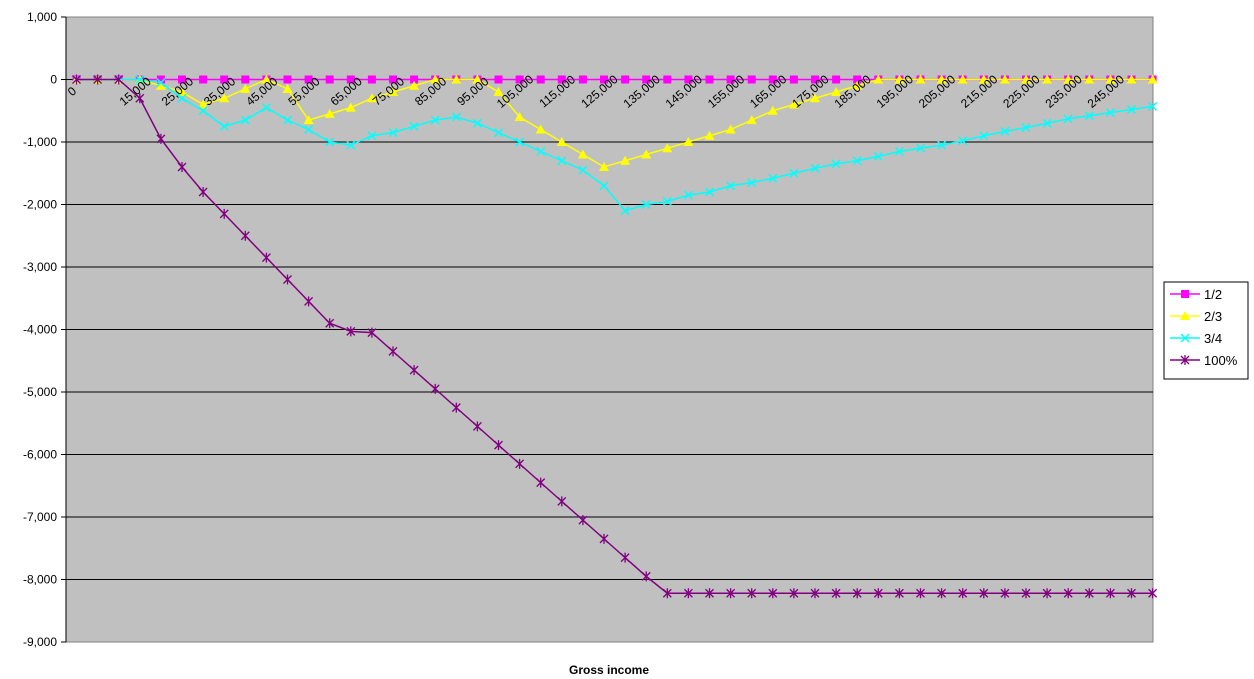 This screenshot has height=679, width=1254. Describe the element at coordinates (40, 267) in the screenshot. I see `y-tick-label: -3,000` at that location.